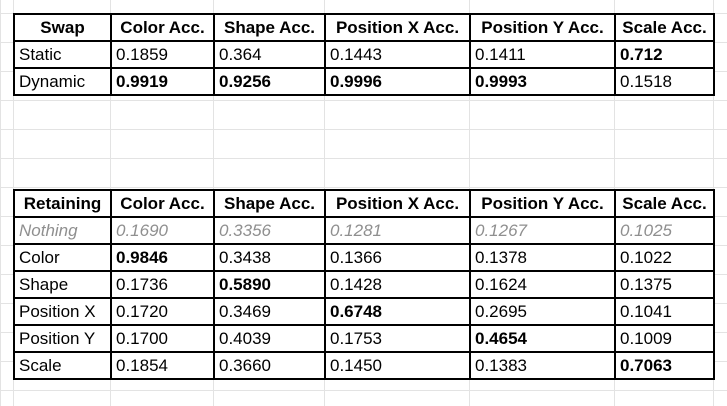  What do you see at coordinates (542, 54) in the screenshot?
I see `cell: 0.1411` at bounding box center [542, 54].